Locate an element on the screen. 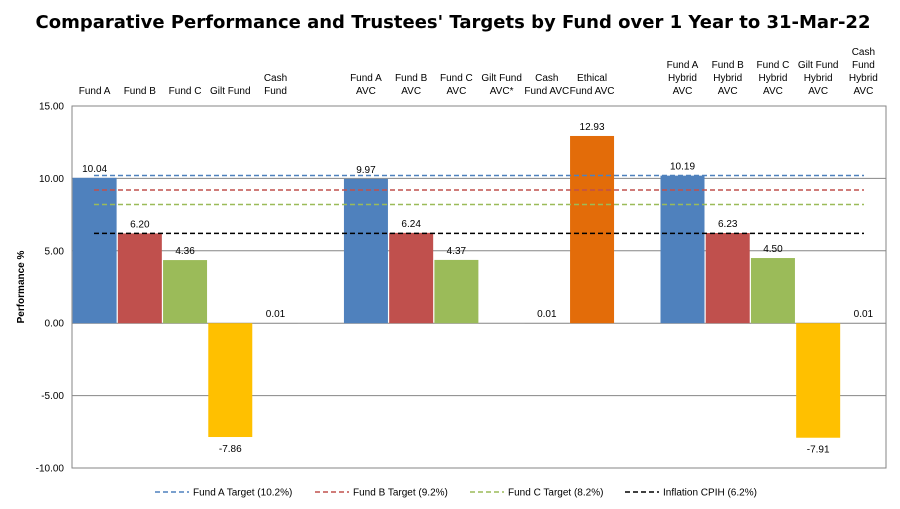  data-label: 10.19 is located at coordinates (682, 167).